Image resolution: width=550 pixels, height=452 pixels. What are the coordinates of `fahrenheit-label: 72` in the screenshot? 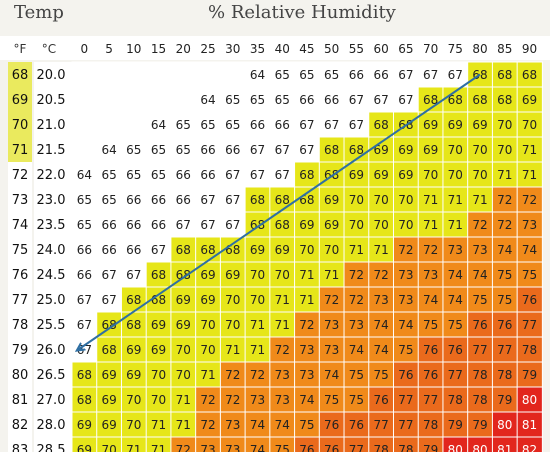 It's located at (20, 175).